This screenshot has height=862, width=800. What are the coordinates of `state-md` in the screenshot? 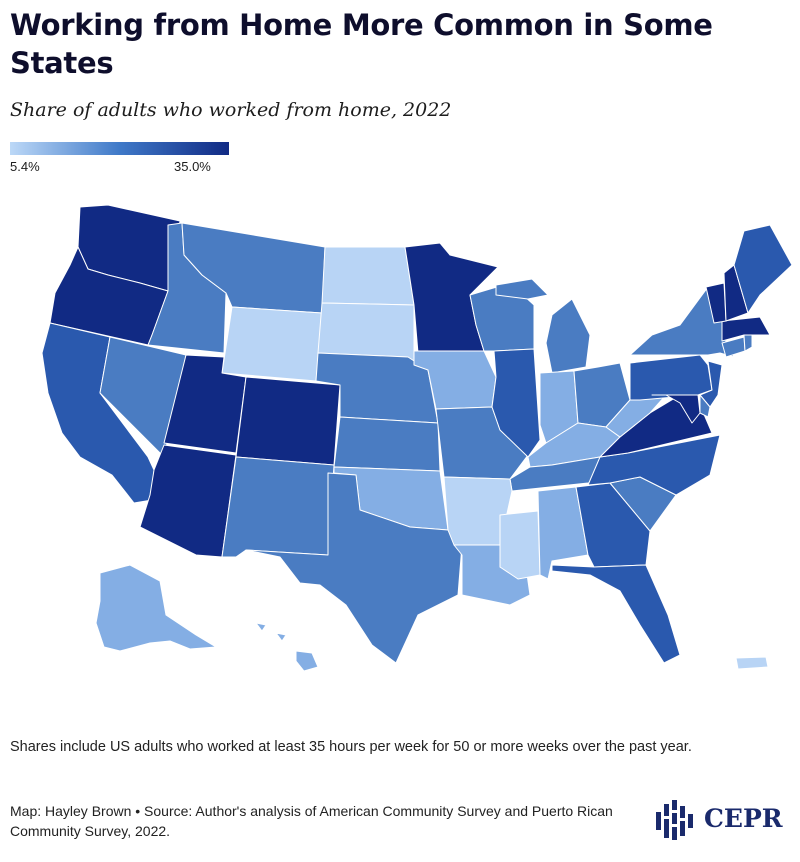 It's located at (676, 409).